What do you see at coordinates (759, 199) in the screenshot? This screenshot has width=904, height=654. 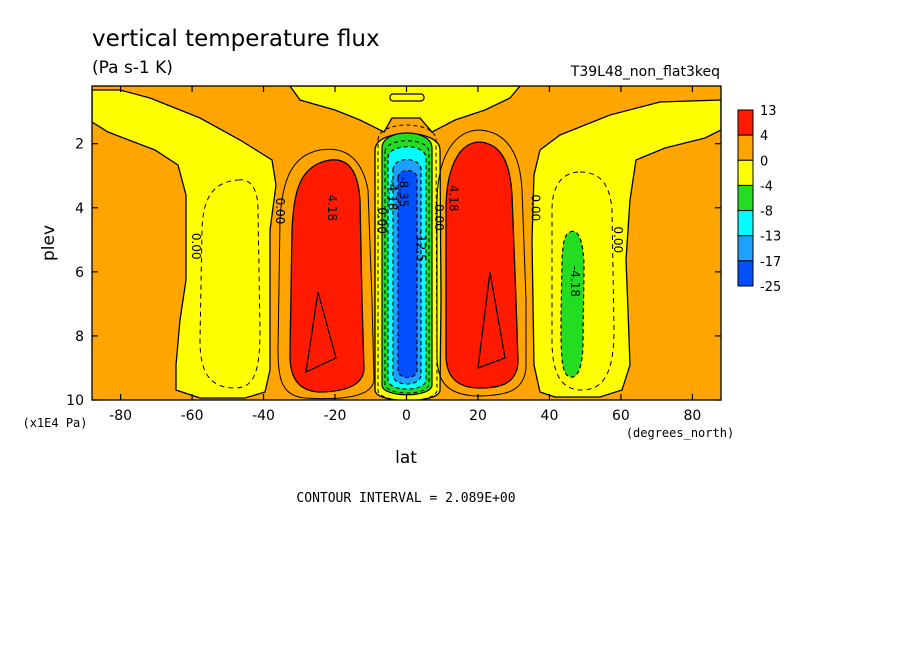 I see `color-legend: 13 4 0 -4 -8 -13 -17 -25` at bounding box center [759, 199].